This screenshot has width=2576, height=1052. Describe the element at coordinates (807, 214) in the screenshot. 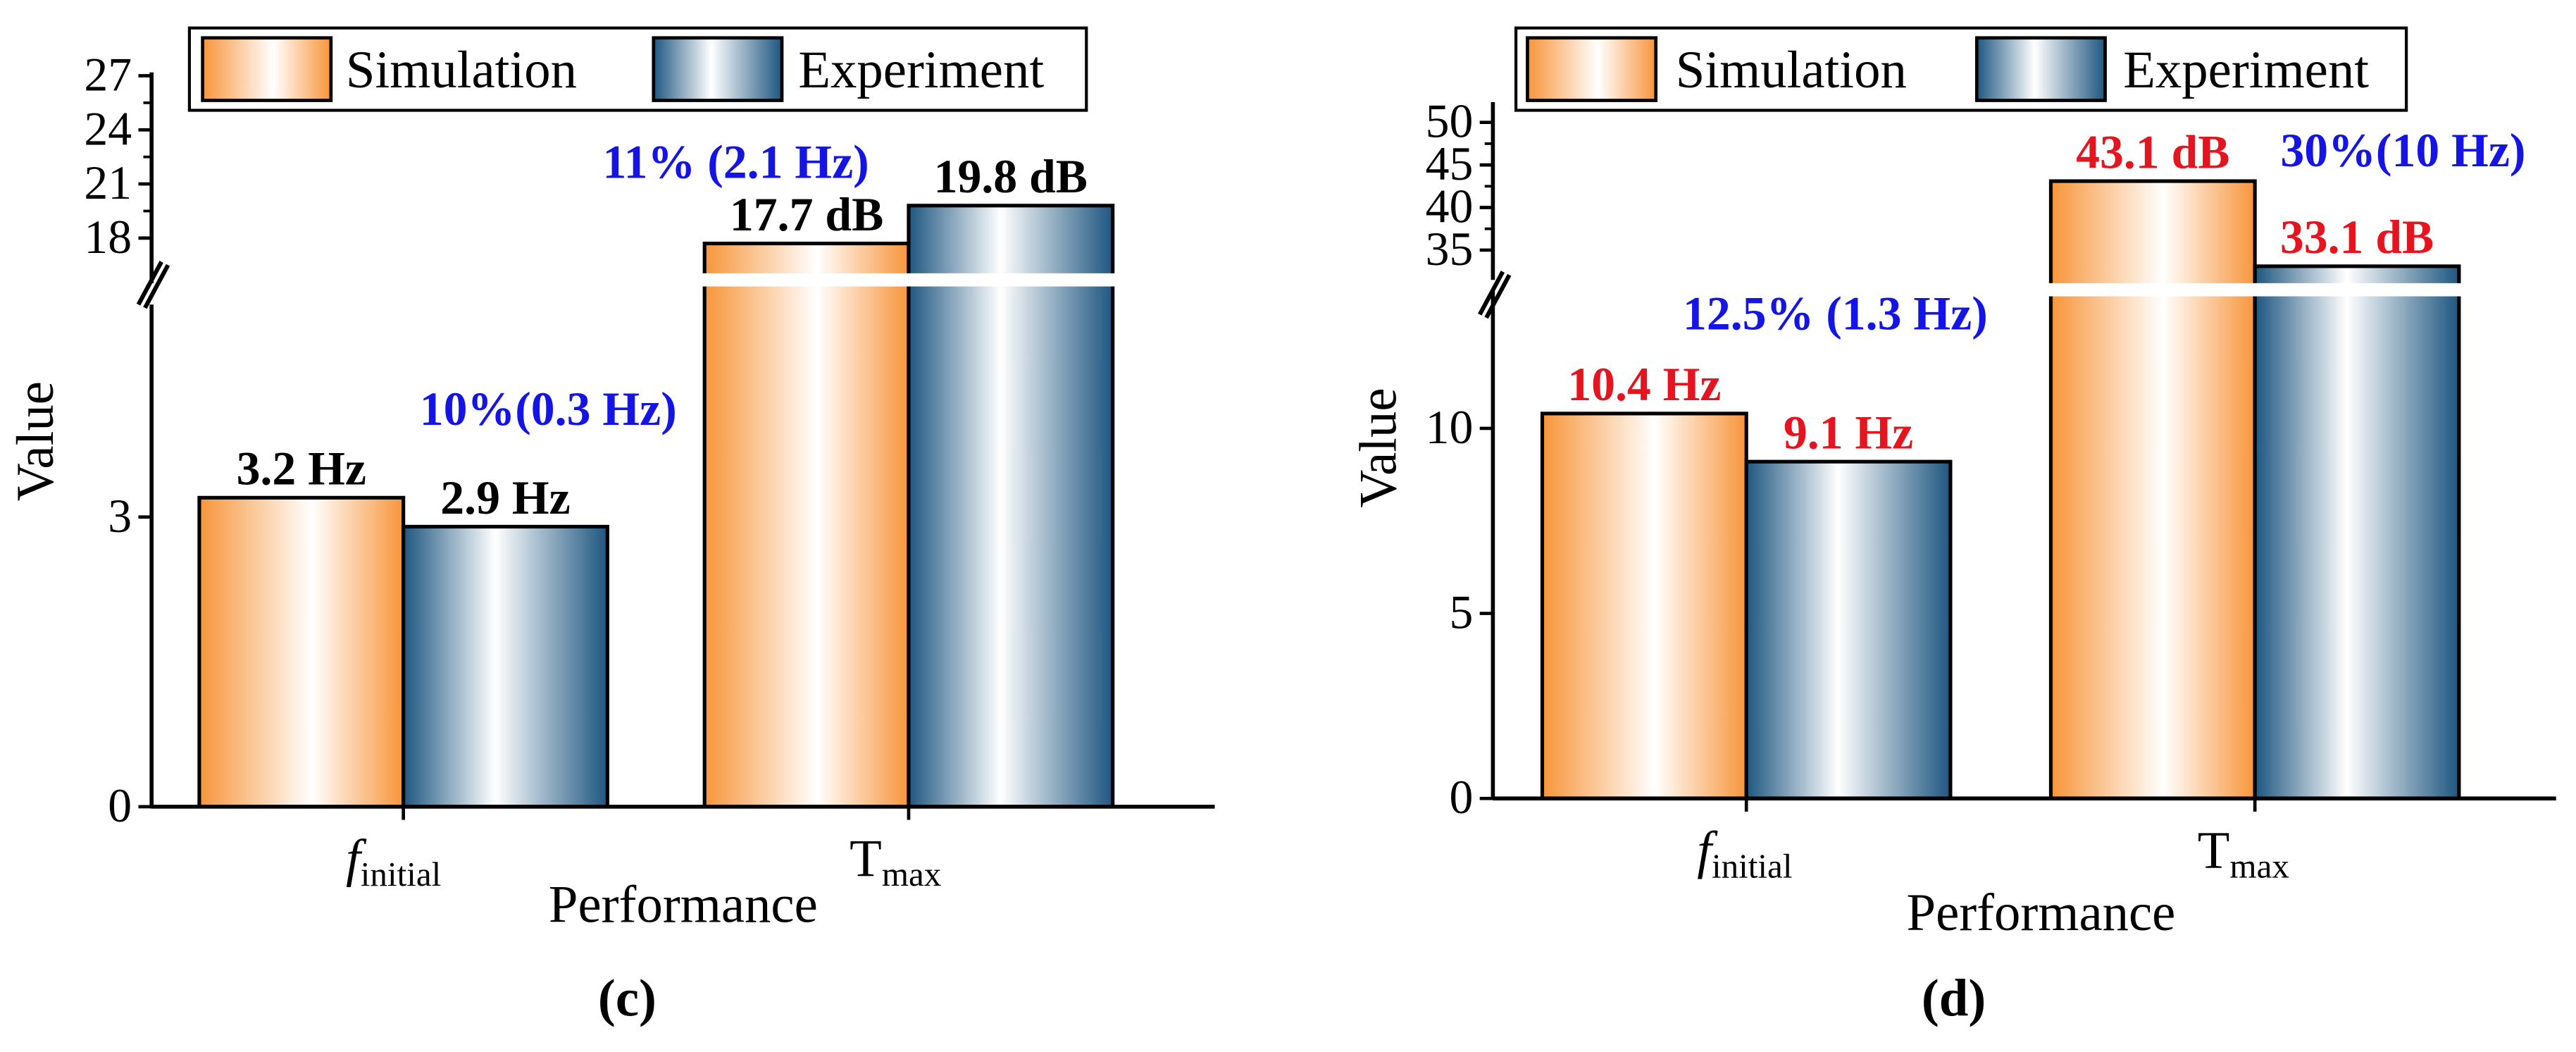

I see `simulation-value-label: 17.7 dB` at that location.